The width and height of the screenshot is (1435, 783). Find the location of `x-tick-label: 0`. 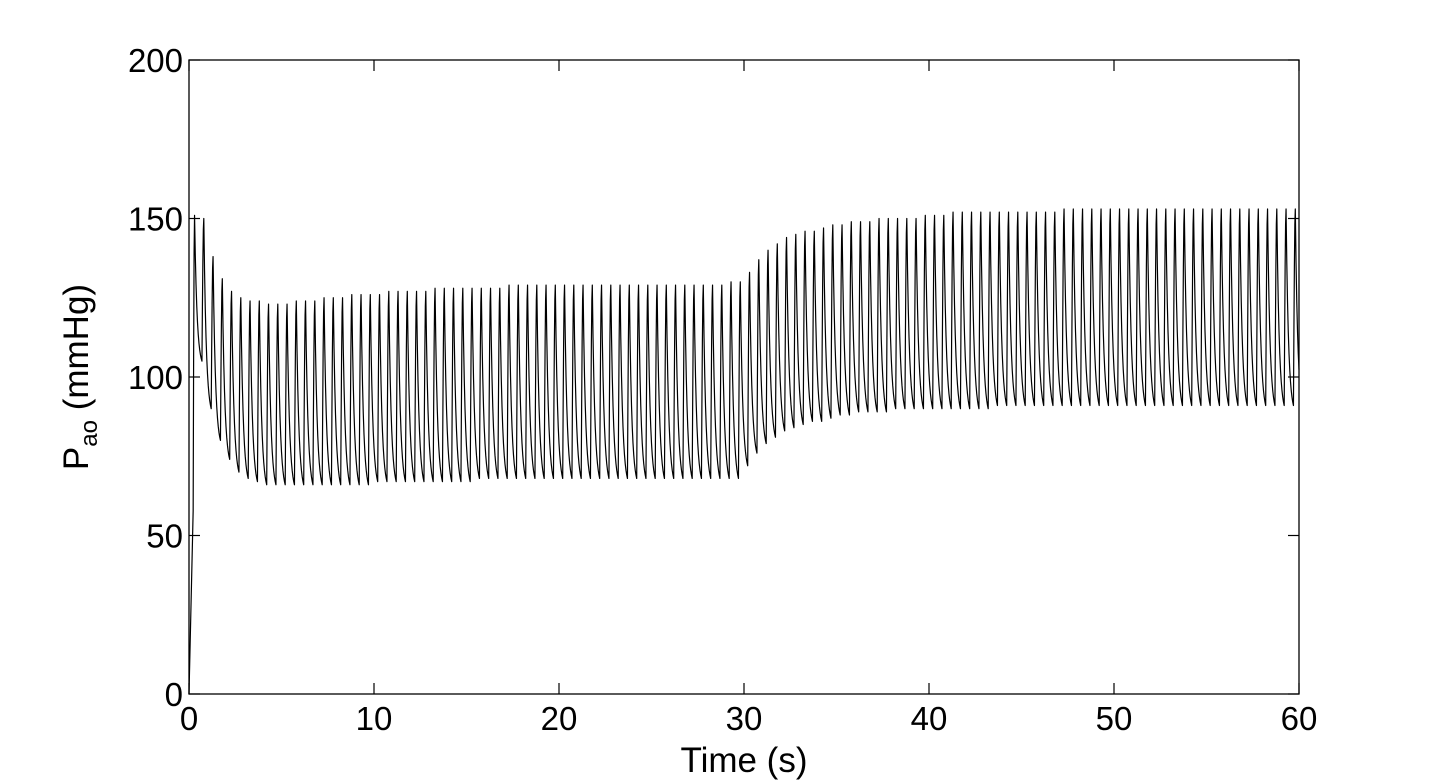

x-tick-label: 0 is located at coordinates (189, 718).